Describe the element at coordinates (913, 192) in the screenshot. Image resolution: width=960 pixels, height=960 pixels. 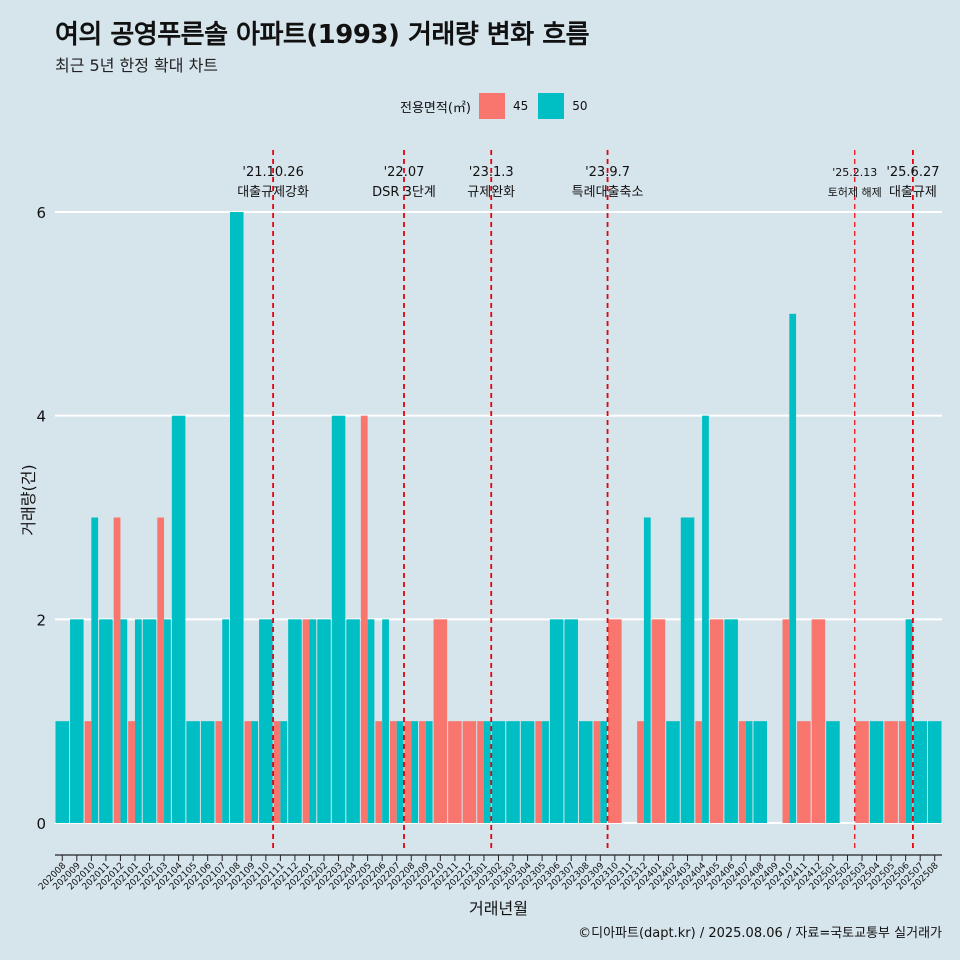
I see `event-label: 대출규제` at that location.